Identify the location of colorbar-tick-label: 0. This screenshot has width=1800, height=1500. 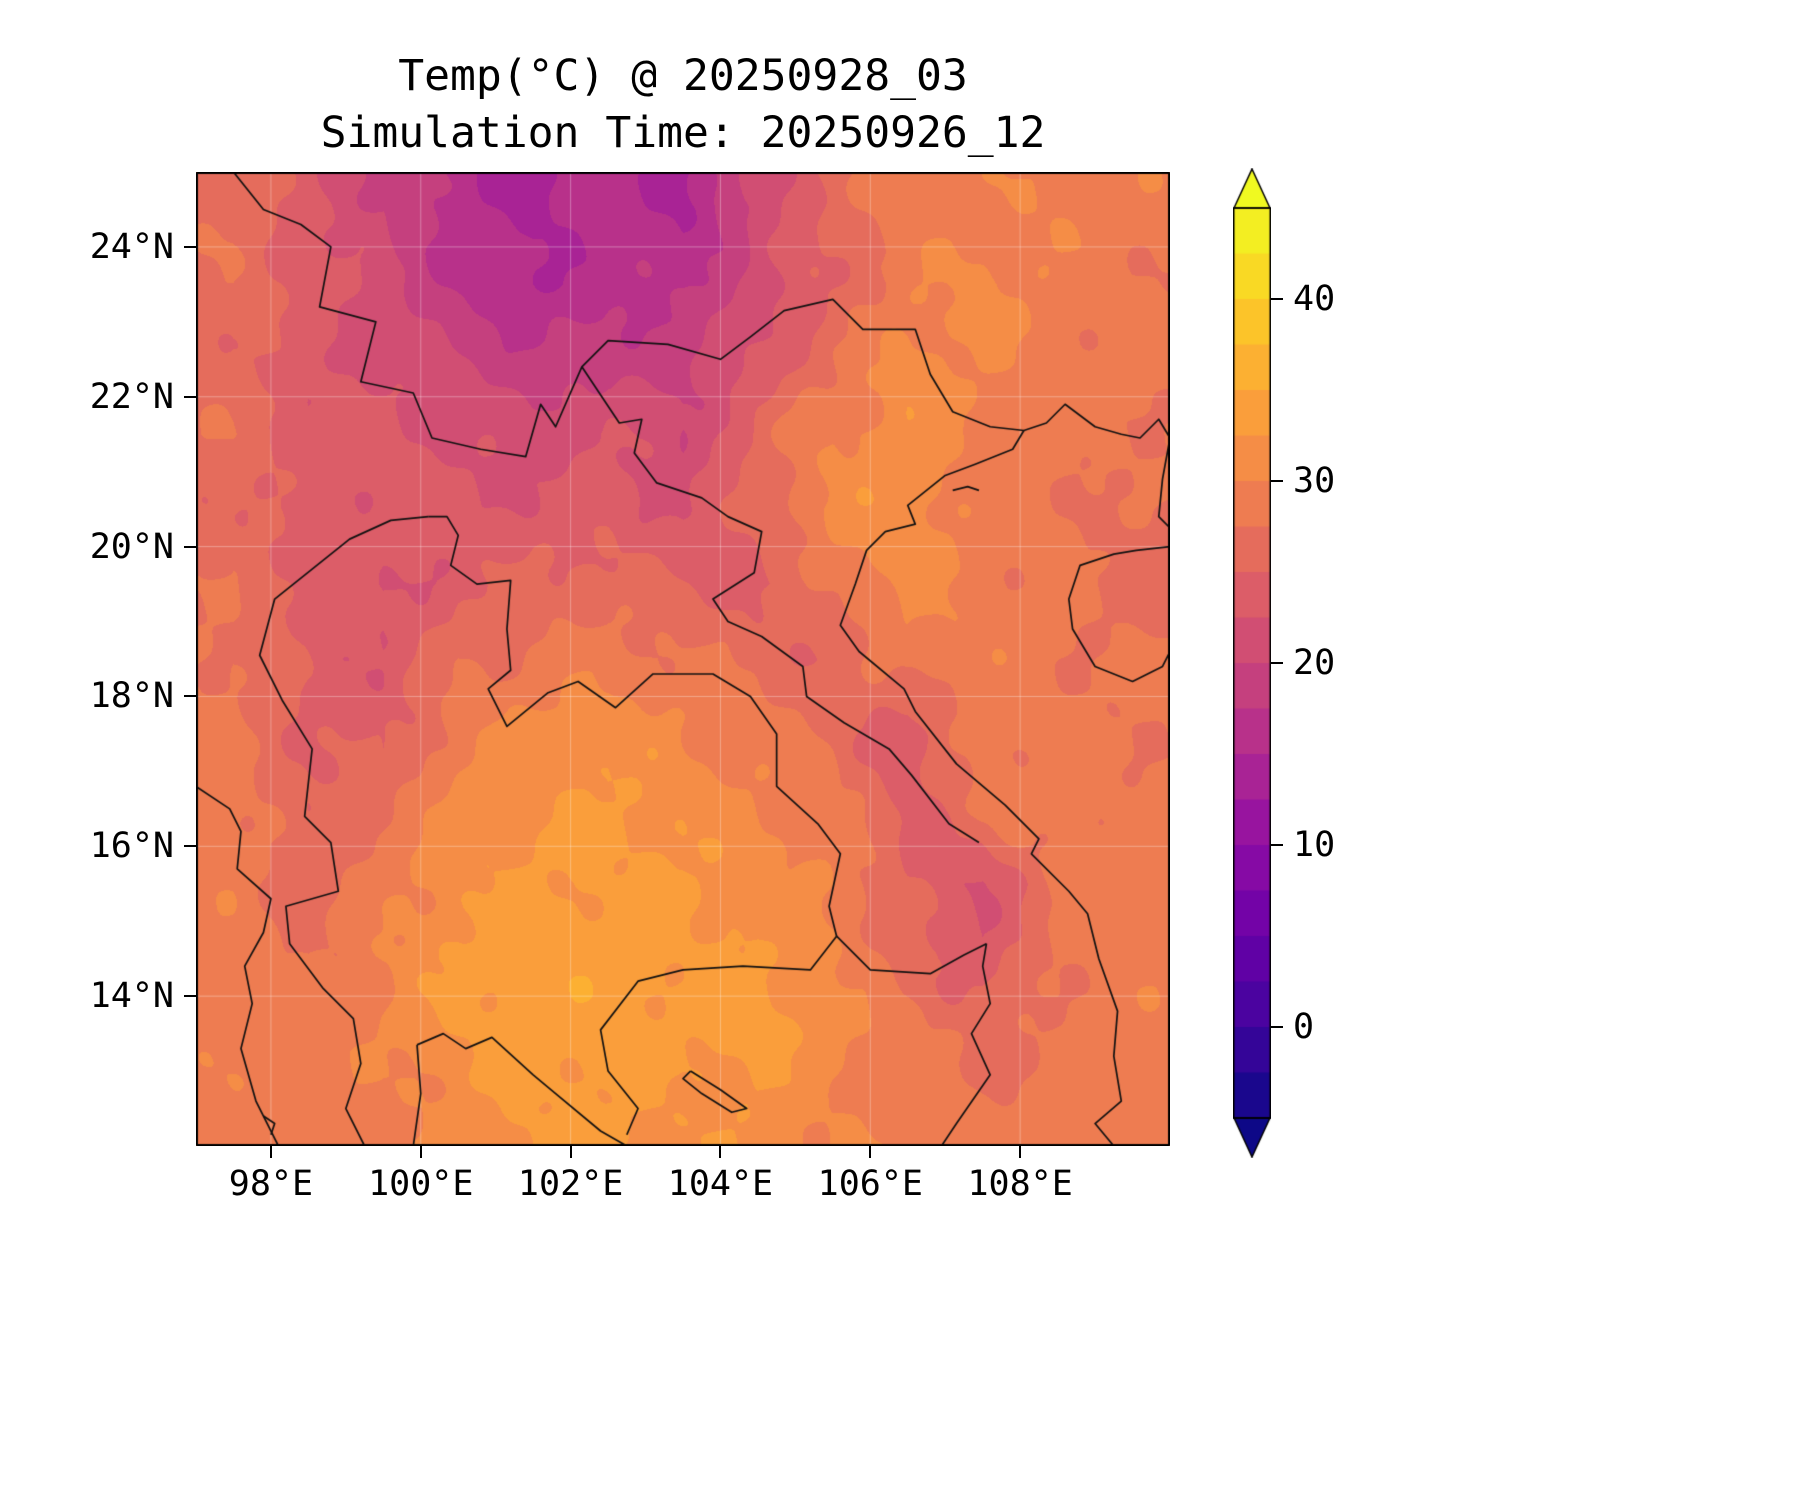
(1304, 1027).